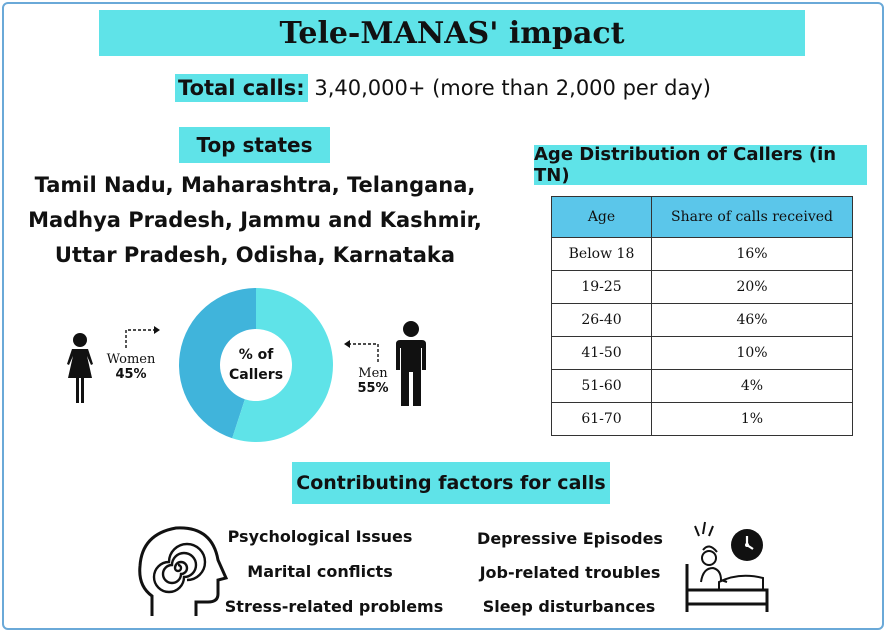 The image size is (886, 632). I want to click on age-cell: Below 18, so click(601, 254).